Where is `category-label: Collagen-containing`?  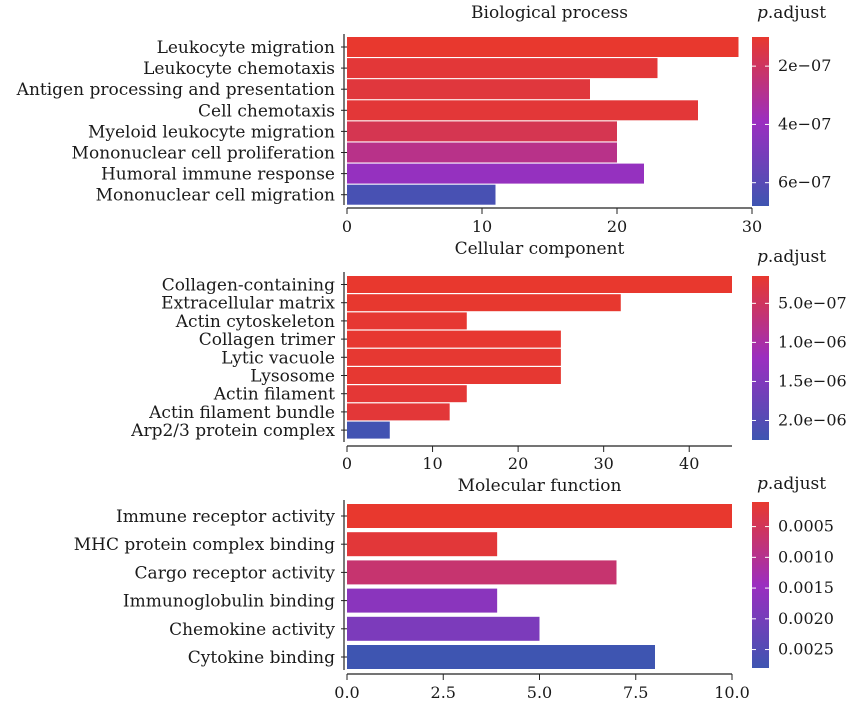 category-label: Collagen-containing is located at coordinates (248, 286).